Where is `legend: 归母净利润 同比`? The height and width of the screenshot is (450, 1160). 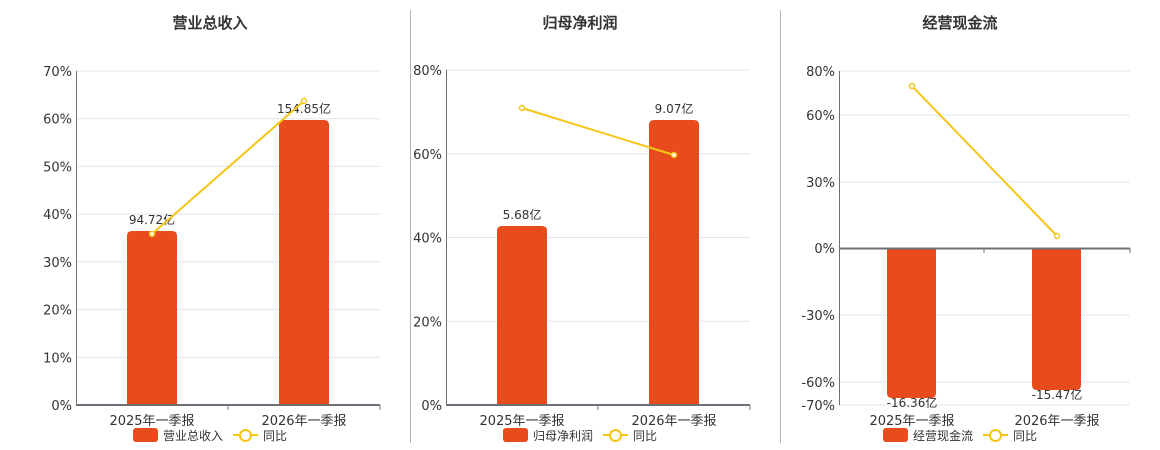
legend: 归母净利润 同比 is located at coordinates (580, 435).